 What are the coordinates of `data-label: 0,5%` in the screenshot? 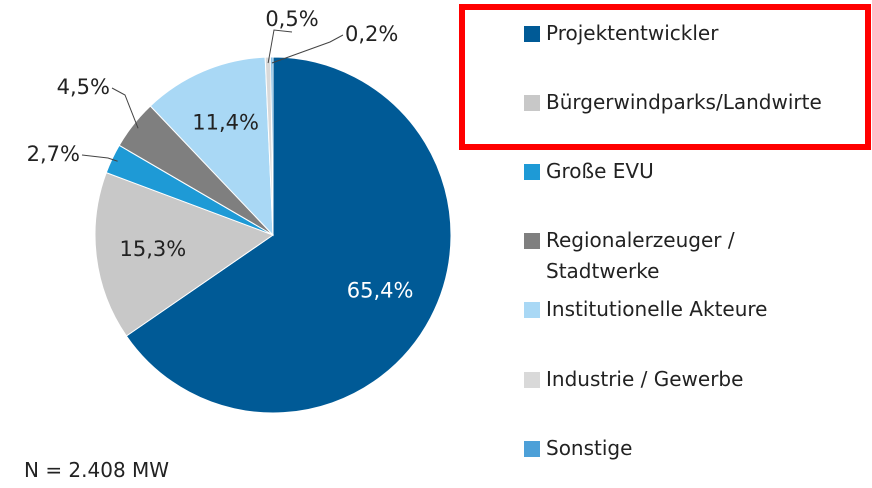 It's located at (291, 19).